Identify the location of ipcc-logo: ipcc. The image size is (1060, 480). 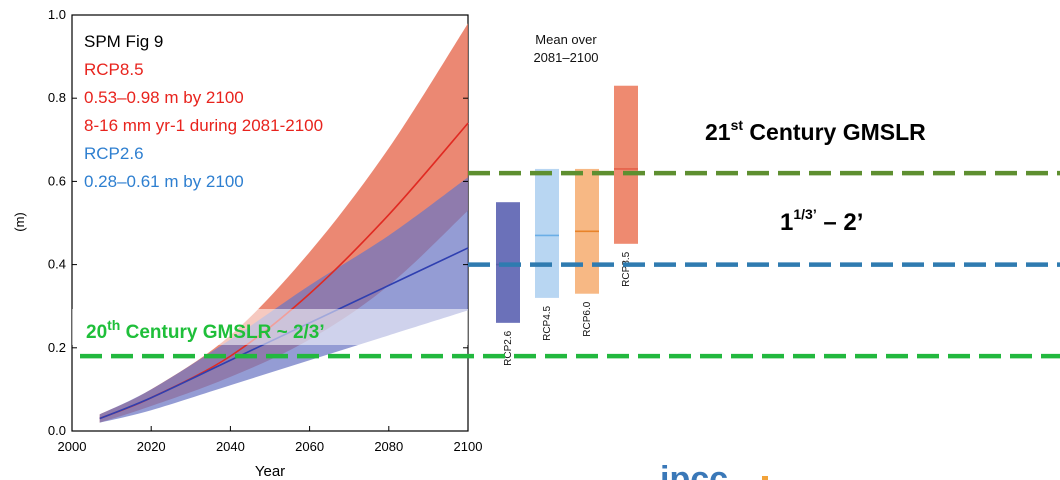
(694, 470).